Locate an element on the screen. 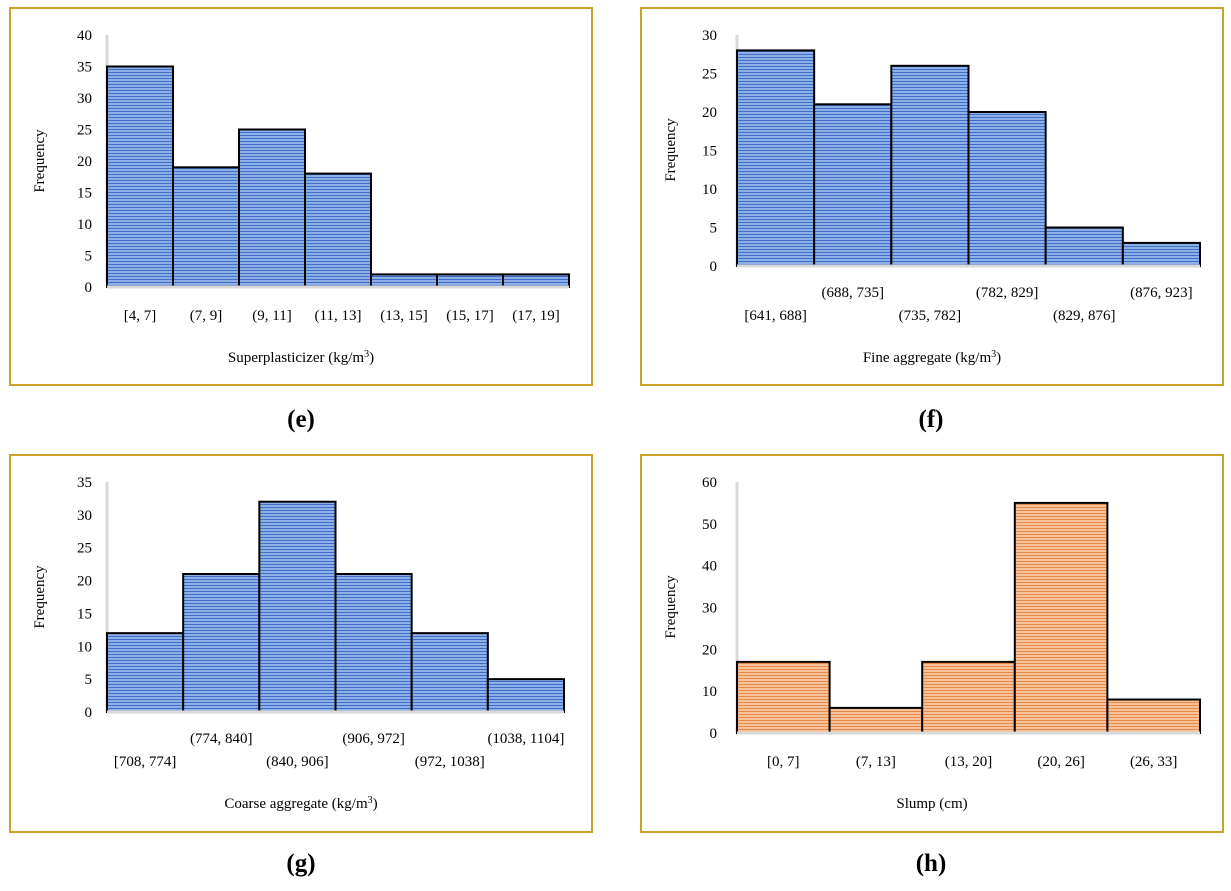 The image size is (1231, 891). x-tick-label: (7, 9] is located at coordinates (206, 316).